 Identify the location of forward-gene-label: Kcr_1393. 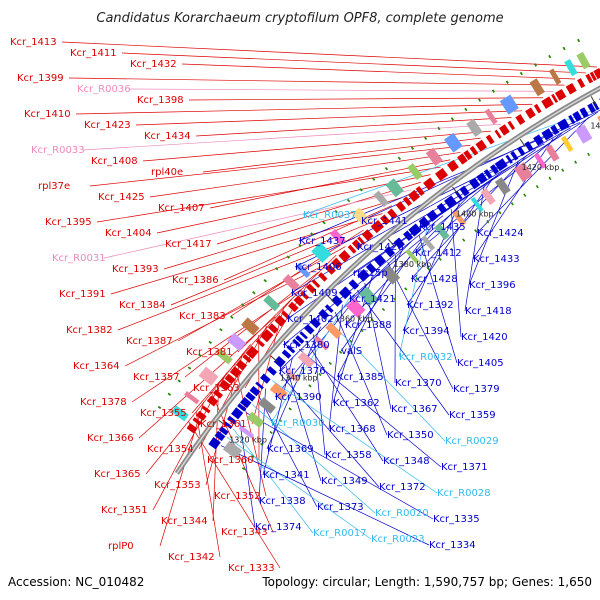
(135, 269).